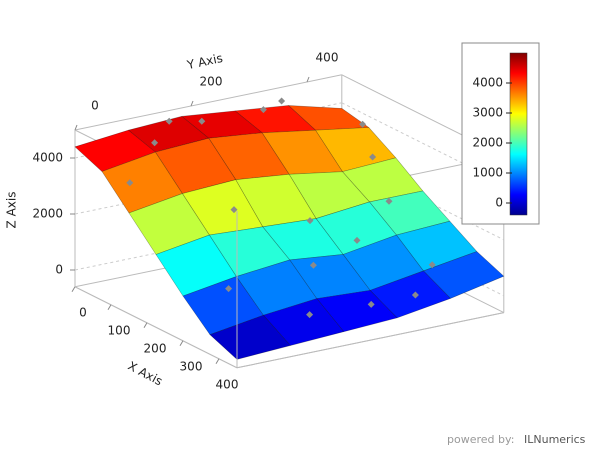  I want to click on z-tick-label: 0, so click(59, 270).